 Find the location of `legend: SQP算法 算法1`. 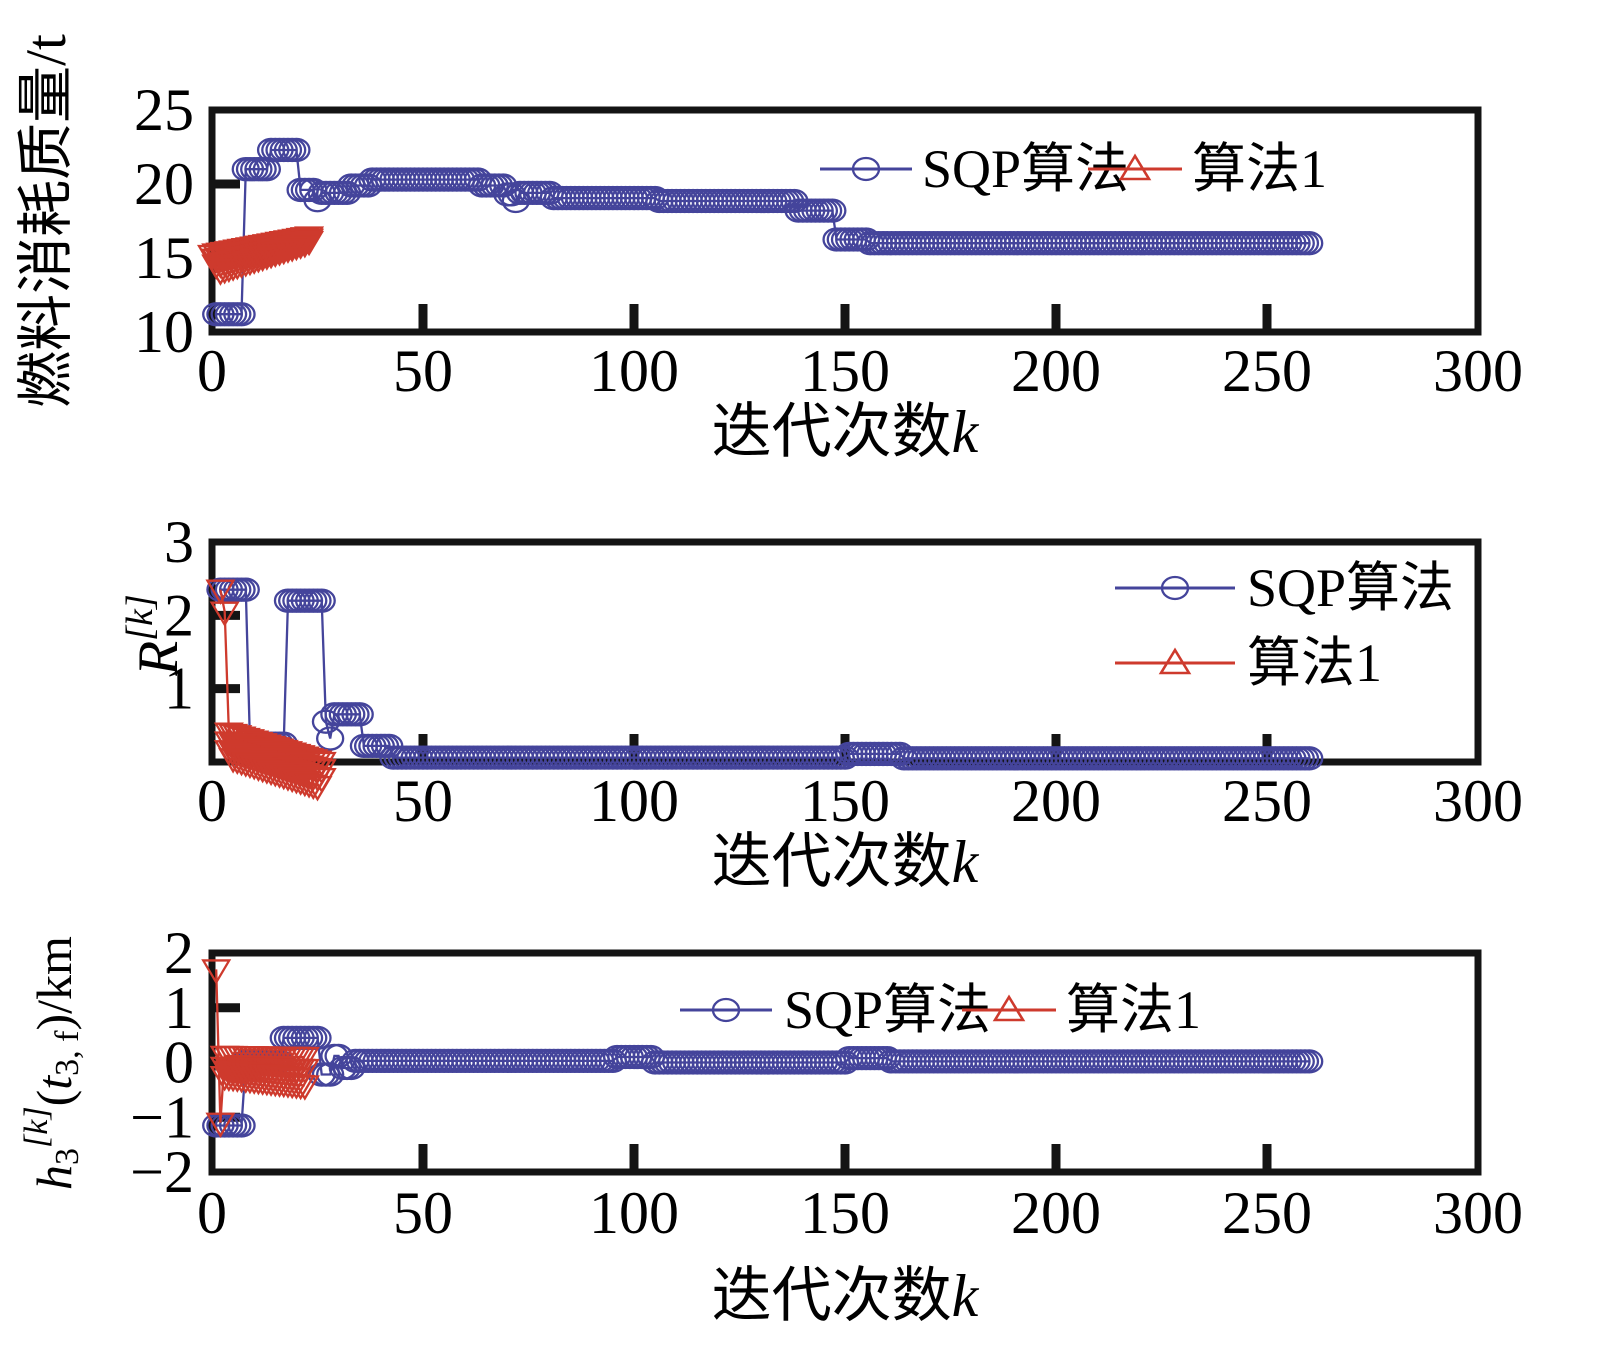

legend: SQP算法 算法1 is located at coordinates (940, 1010).